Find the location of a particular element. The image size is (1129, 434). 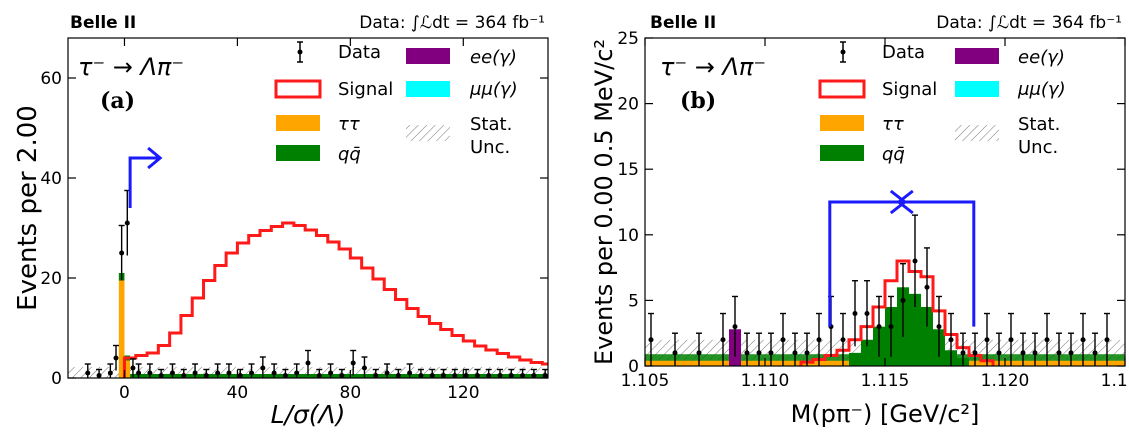

panel-b-channel: τ⁻ → Λπ⁻ is located at coordinates (713, 67).